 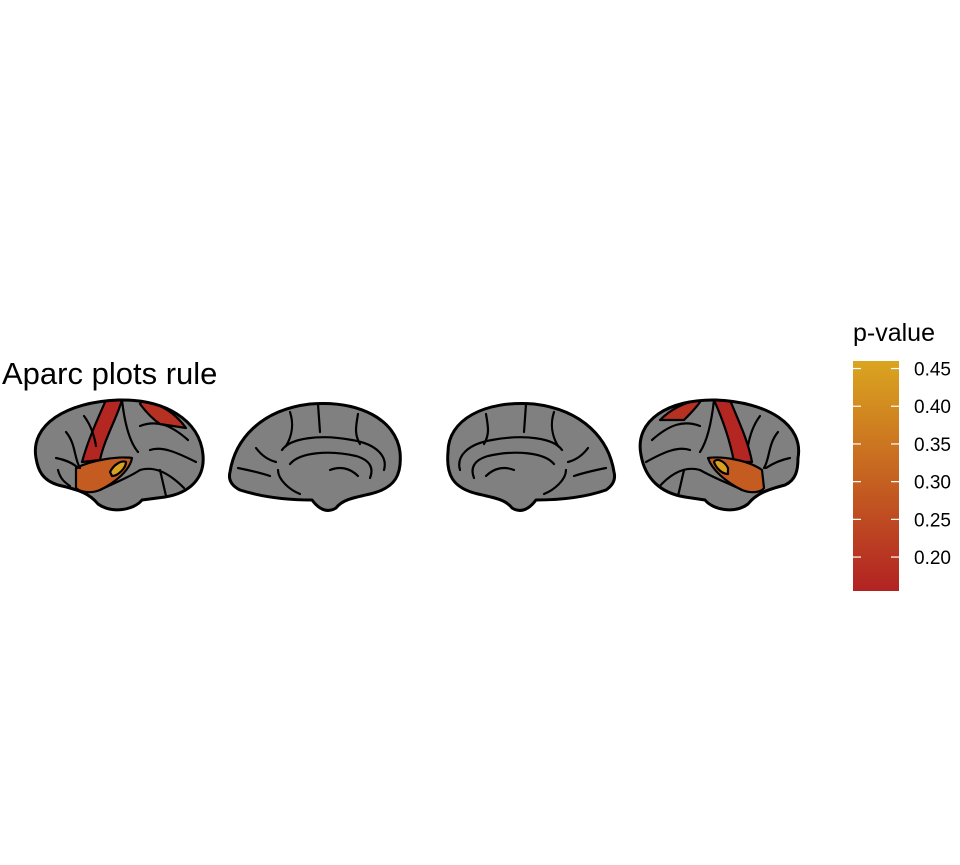 I want to click on region-transversetemporal-right, so click(x=721, y=467).